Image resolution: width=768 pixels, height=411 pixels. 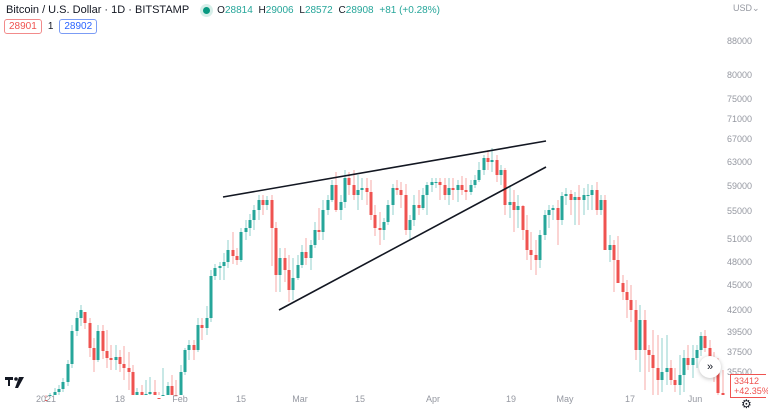 What do you see at coordinates (318, 10) in the screenshot?
I see `low-value: 28572` at bounding box center [318, 10].